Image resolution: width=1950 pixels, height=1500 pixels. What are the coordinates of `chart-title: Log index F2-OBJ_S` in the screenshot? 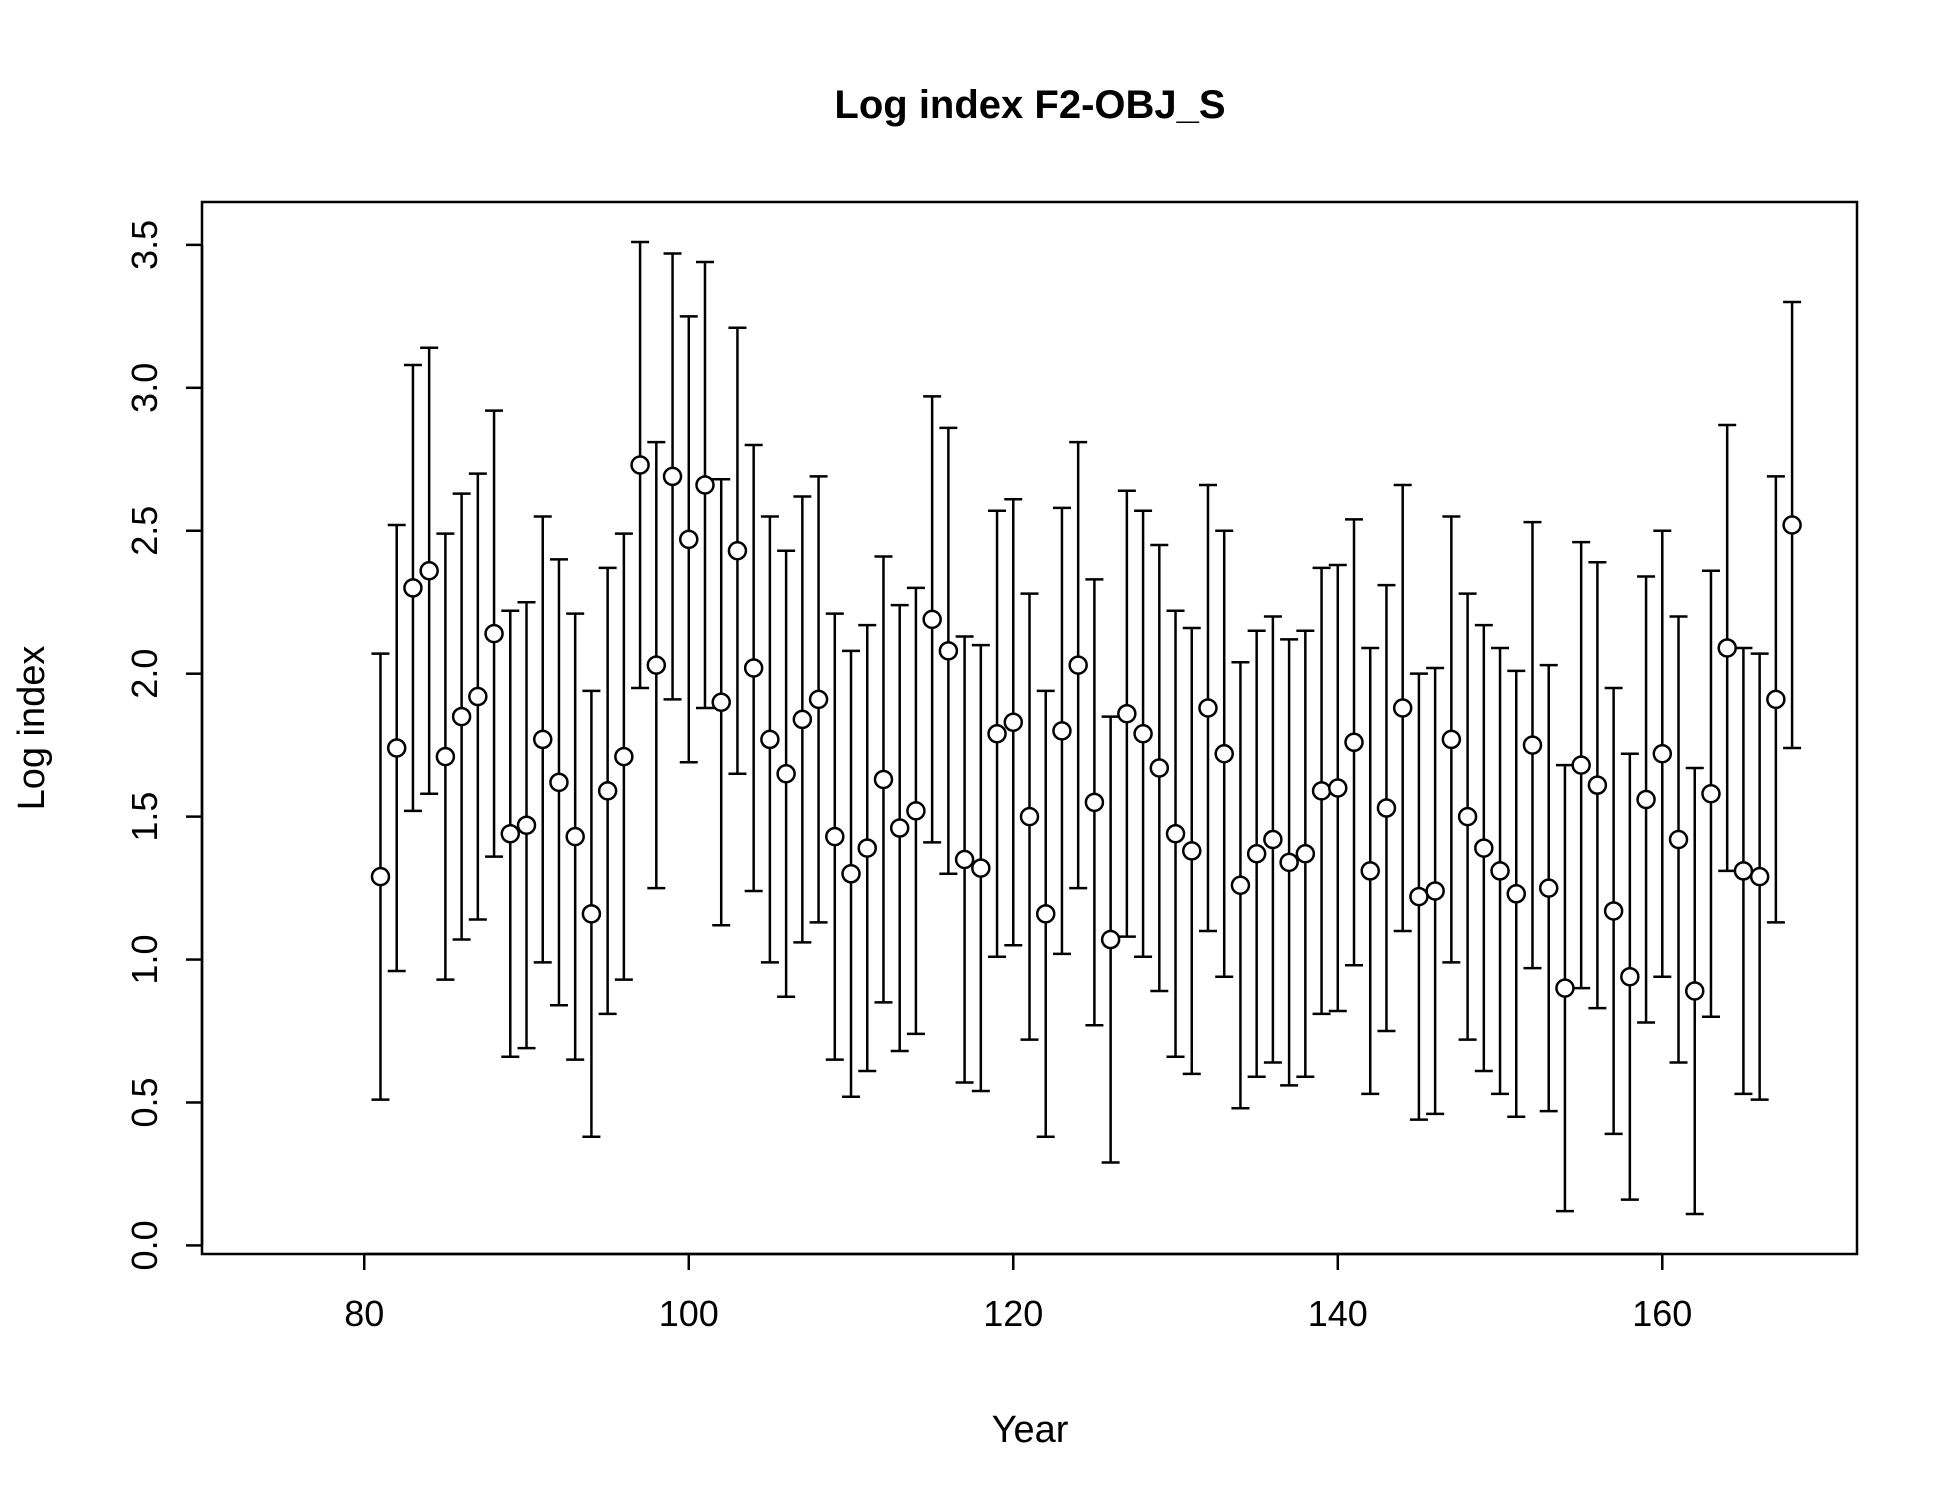 It's located at (1029, 105).